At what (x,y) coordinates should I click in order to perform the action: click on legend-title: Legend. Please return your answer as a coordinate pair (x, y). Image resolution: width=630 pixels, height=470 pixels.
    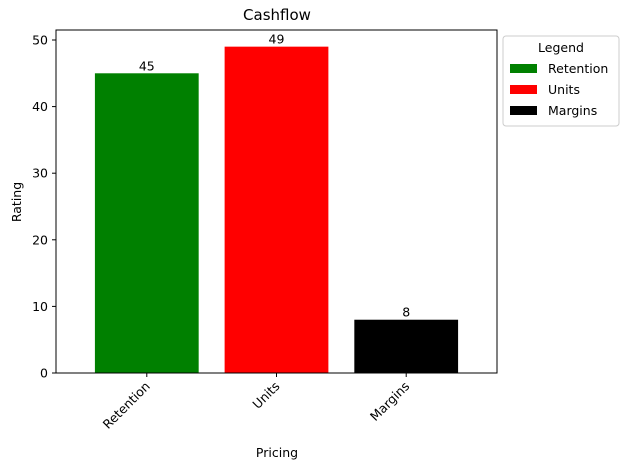
    Looking at the image, I should click on (561, 47).